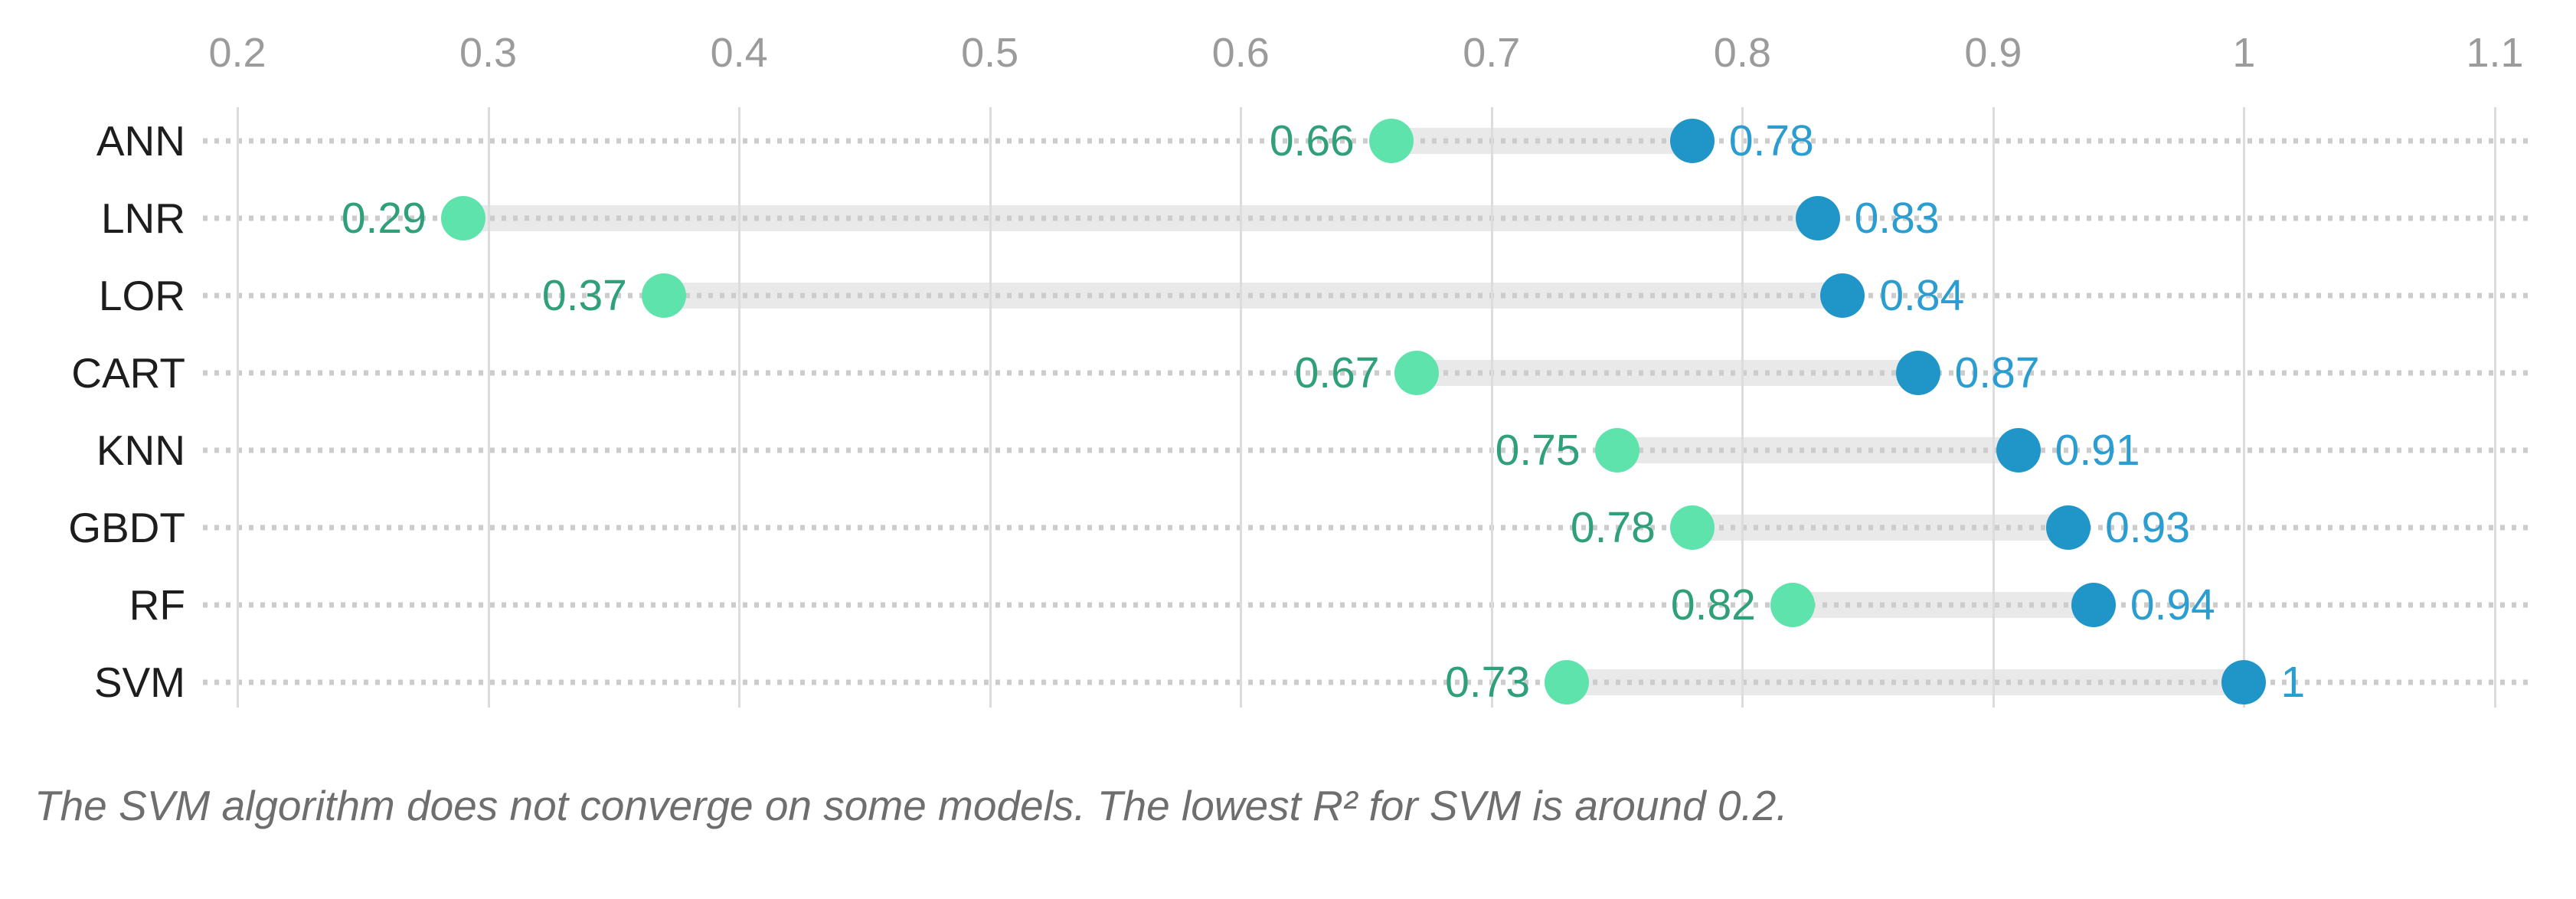 Image resolution: width=2576 pixels, height=899 pixels. I want to click on x-axis-tick-label: 0.6, so click(1240, 53).